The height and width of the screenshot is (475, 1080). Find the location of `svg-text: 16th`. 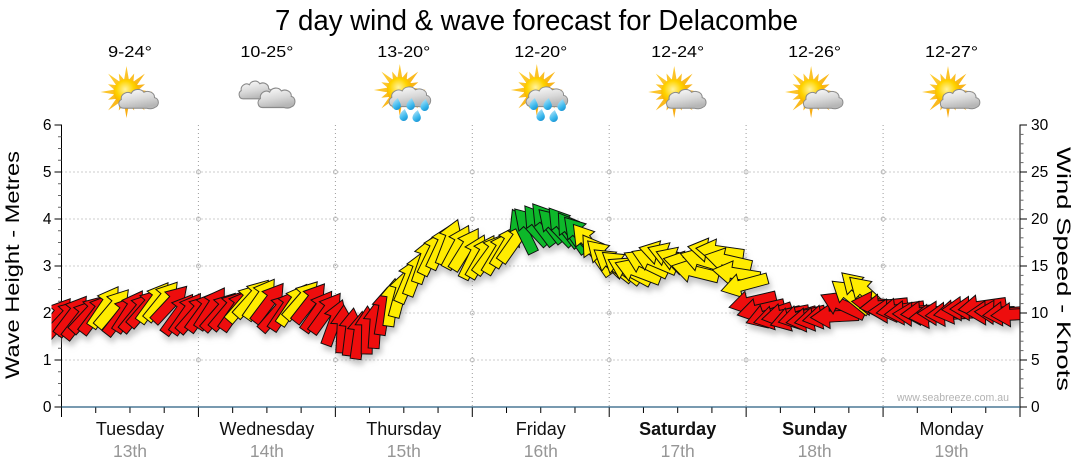

svg-text: 16th is located at coordinates (541, 451).